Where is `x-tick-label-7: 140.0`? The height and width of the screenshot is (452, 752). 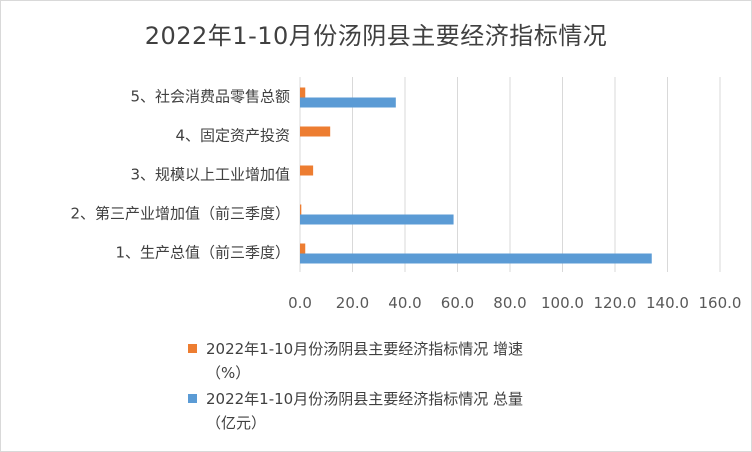
x-tick-label-7: 140.0 is located at coordinates (667, 303).